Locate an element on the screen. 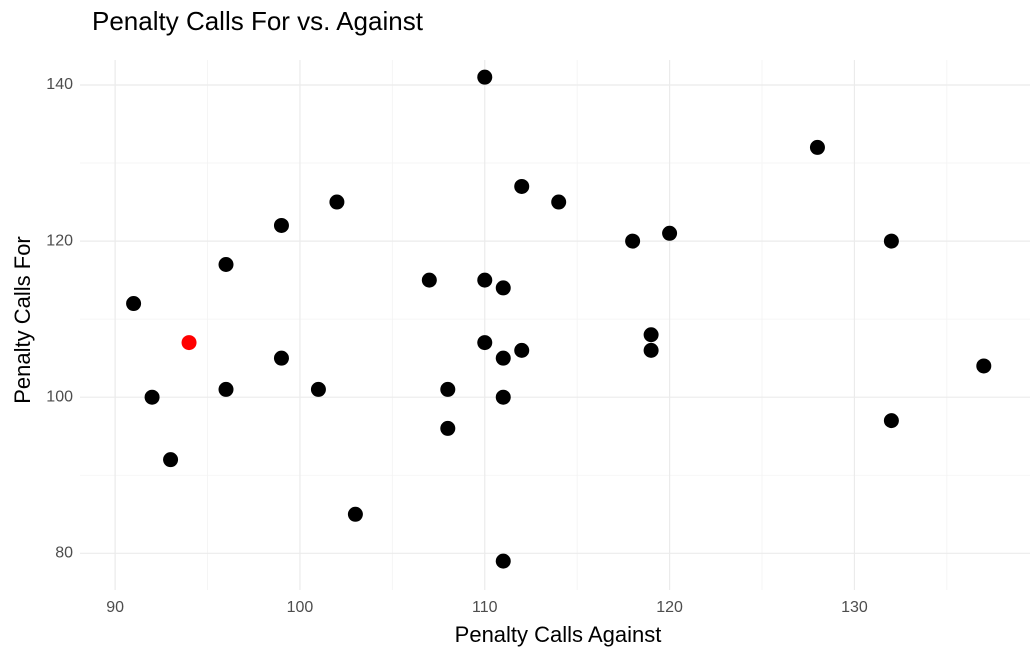 The height and width of the screenshot is (661, 1034). x-tick-label: 100 is located at coordinates (300, 607).